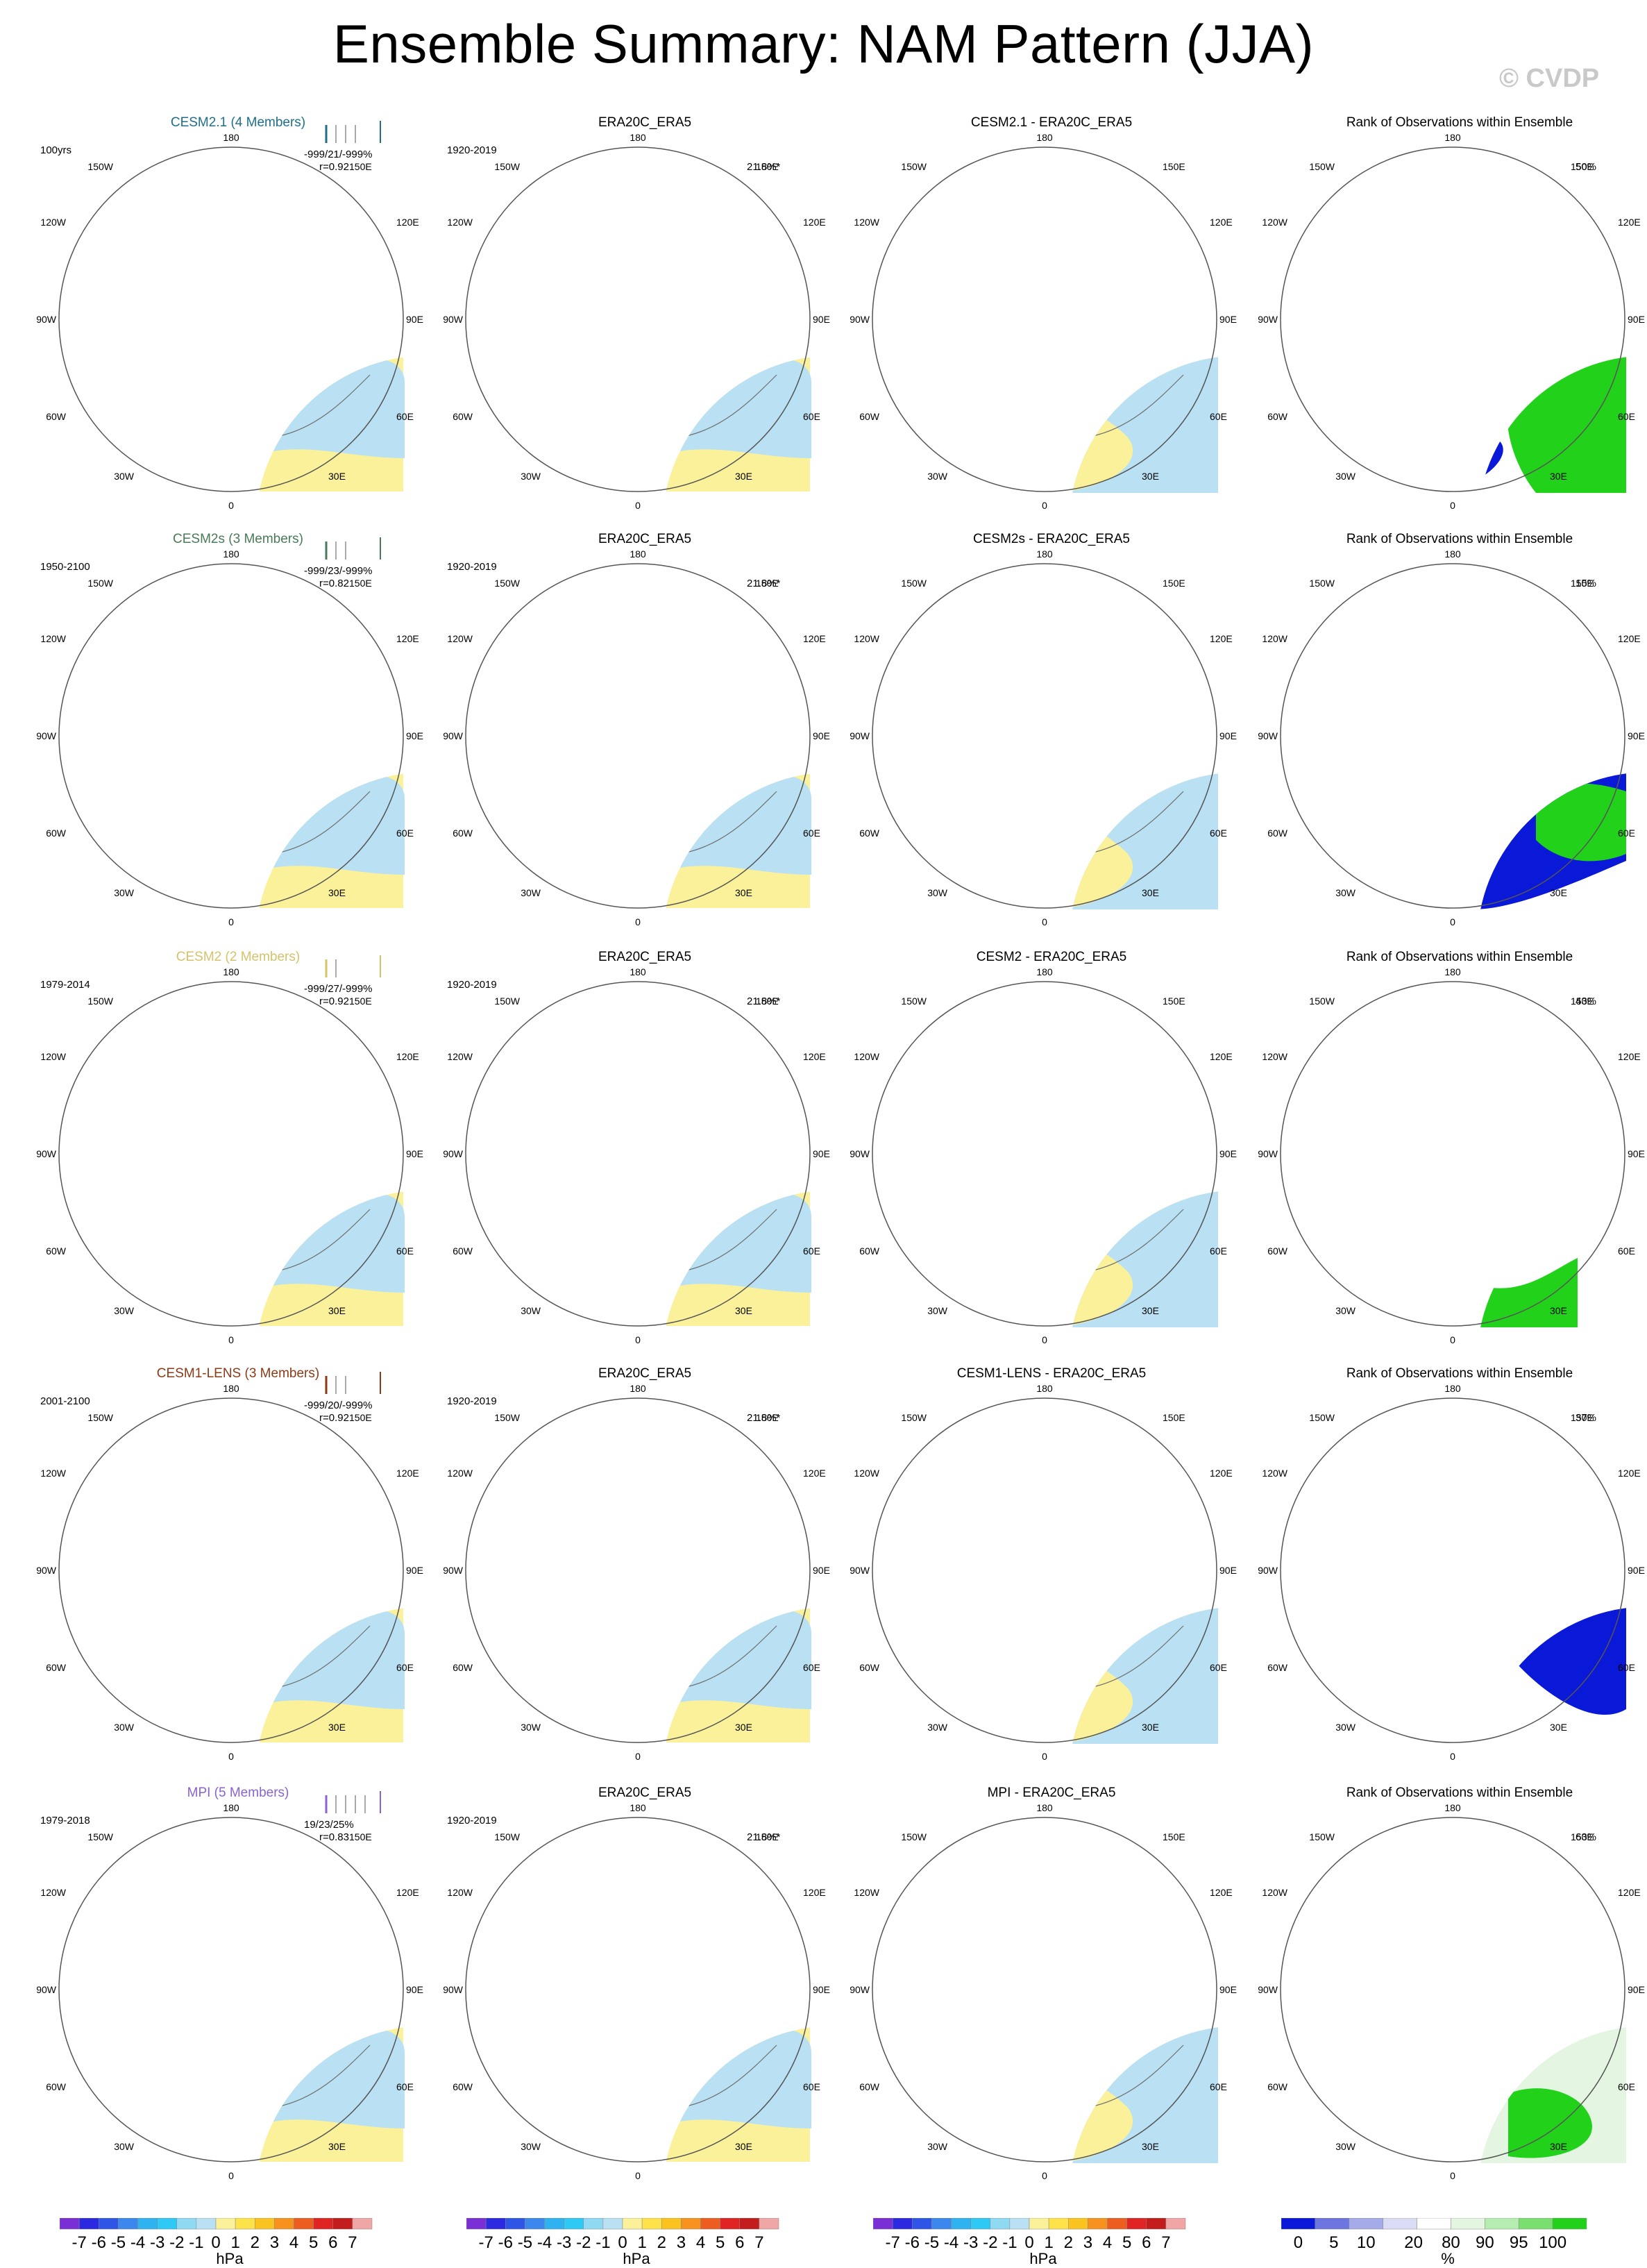  I want to click on ensemble-ticks, so click(353, 132).